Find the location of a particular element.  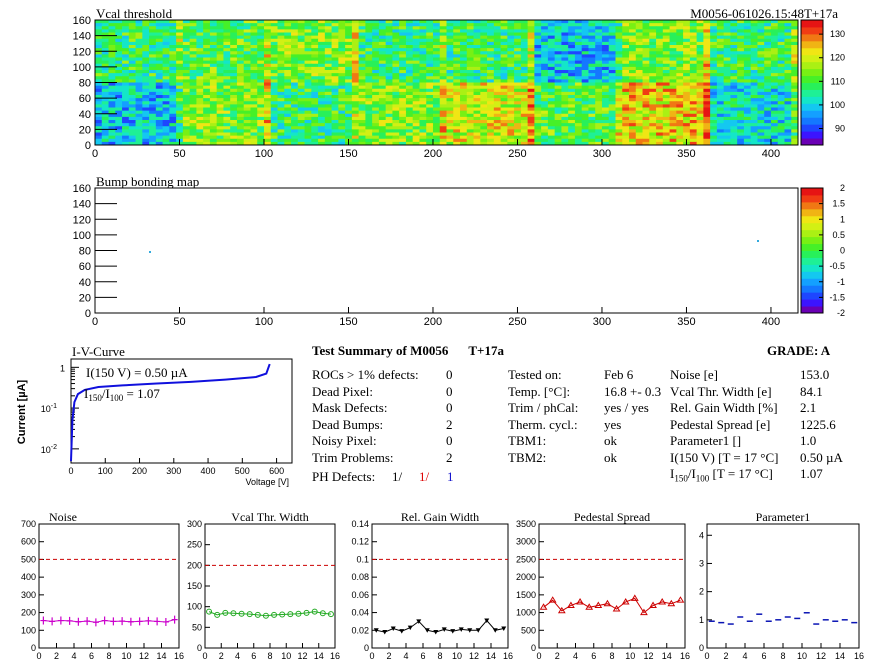

mini-xtick-label: 10 is located at coordinates (286, 656).